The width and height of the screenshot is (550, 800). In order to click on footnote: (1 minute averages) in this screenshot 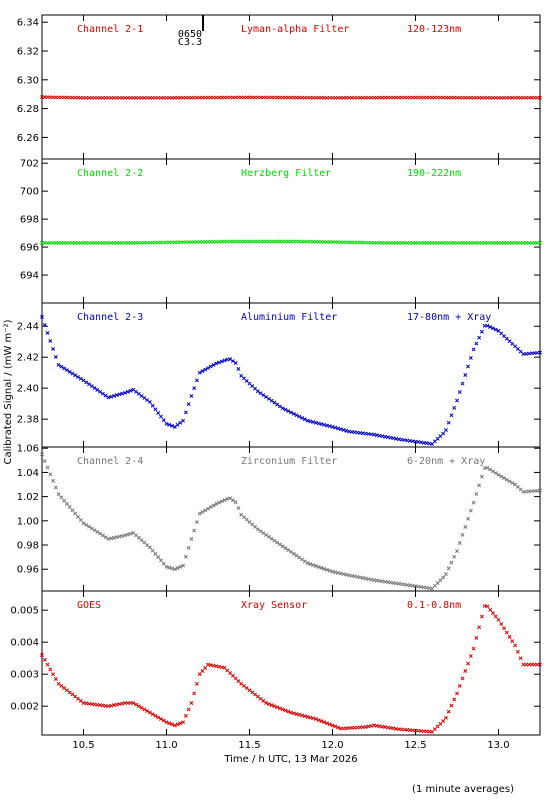, I will do `click(463, 789)`.